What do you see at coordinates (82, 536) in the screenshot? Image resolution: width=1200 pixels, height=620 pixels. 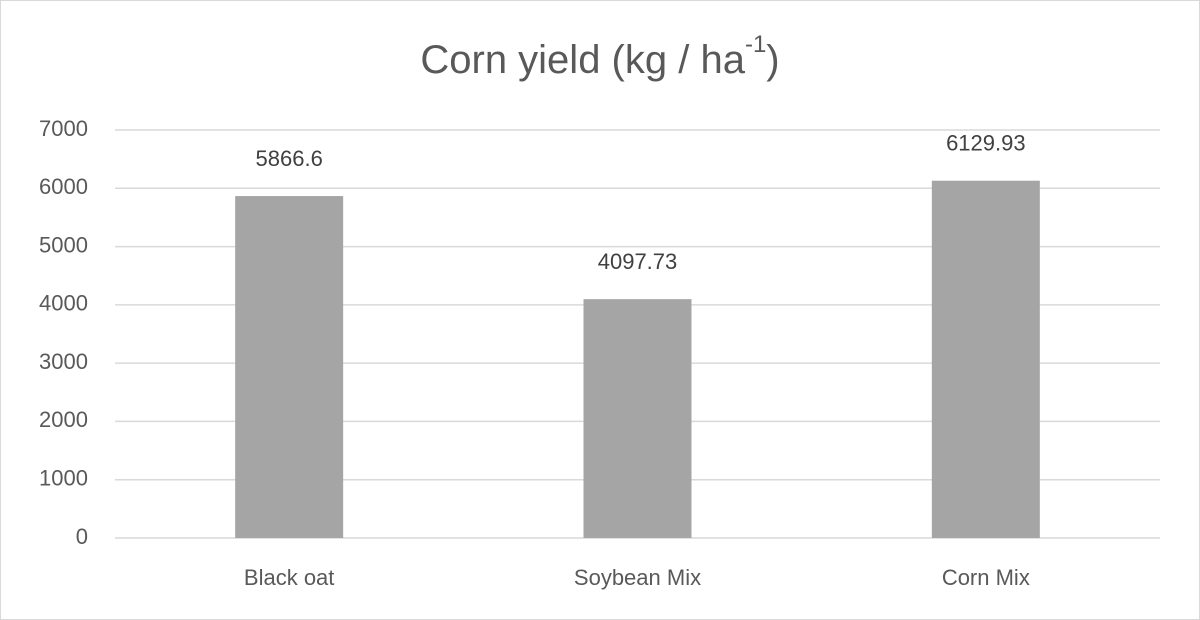 I see `y-tick-label: 0` at bounding box center [82, 536].